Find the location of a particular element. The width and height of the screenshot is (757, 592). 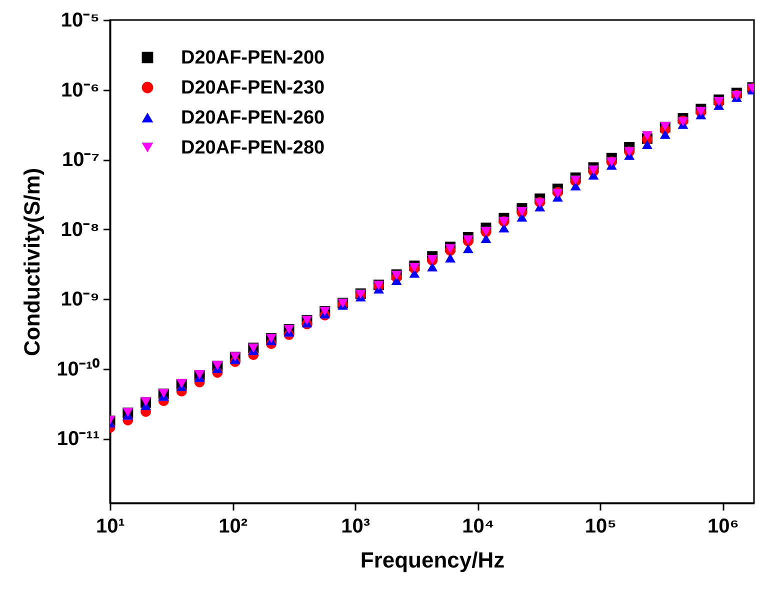

legend-label: D20AF-PEN-230 is located at coordinates (253, 88).